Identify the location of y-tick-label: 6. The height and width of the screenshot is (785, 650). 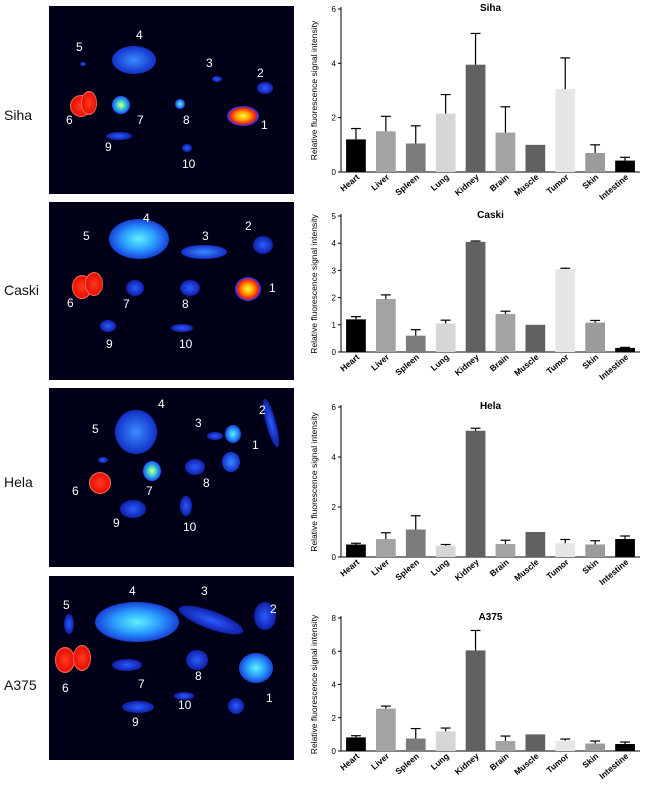
(334, 9).